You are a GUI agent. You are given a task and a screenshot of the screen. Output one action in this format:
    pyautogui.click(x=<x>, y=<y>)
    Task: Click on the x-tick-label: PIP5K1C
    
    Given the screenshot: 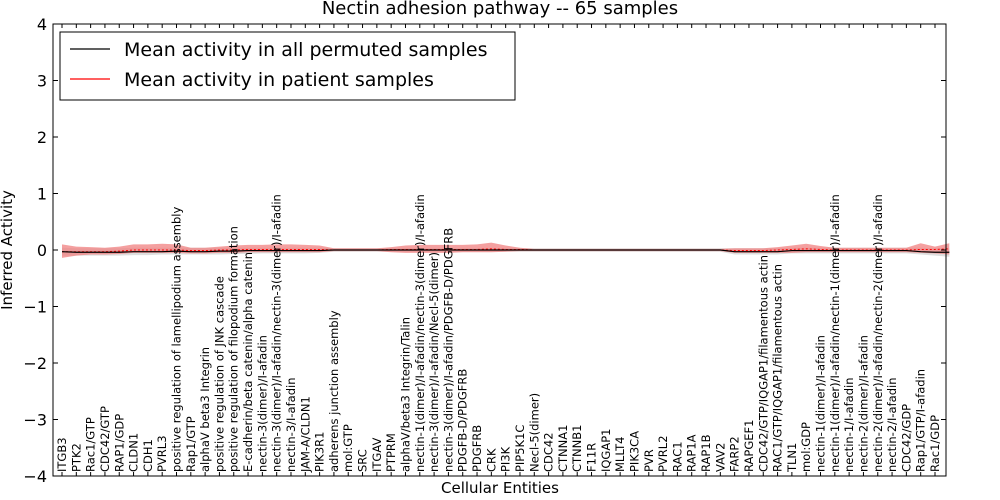 What is the action you would take?
    pyautogui.click(x=520, y=448)
    